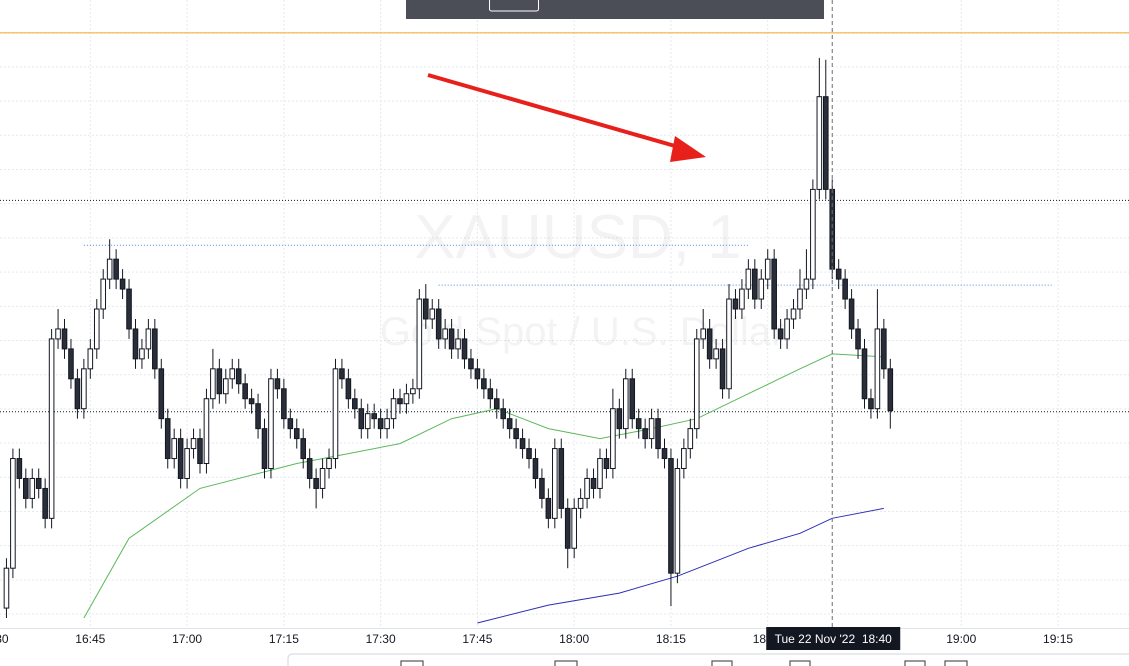 This screenshot has height=666, width=1129. What do you see at coordinates (381, 639) in the screenshot?
I see `x-tick-label: 17:30` at bounding box center [381, 639].